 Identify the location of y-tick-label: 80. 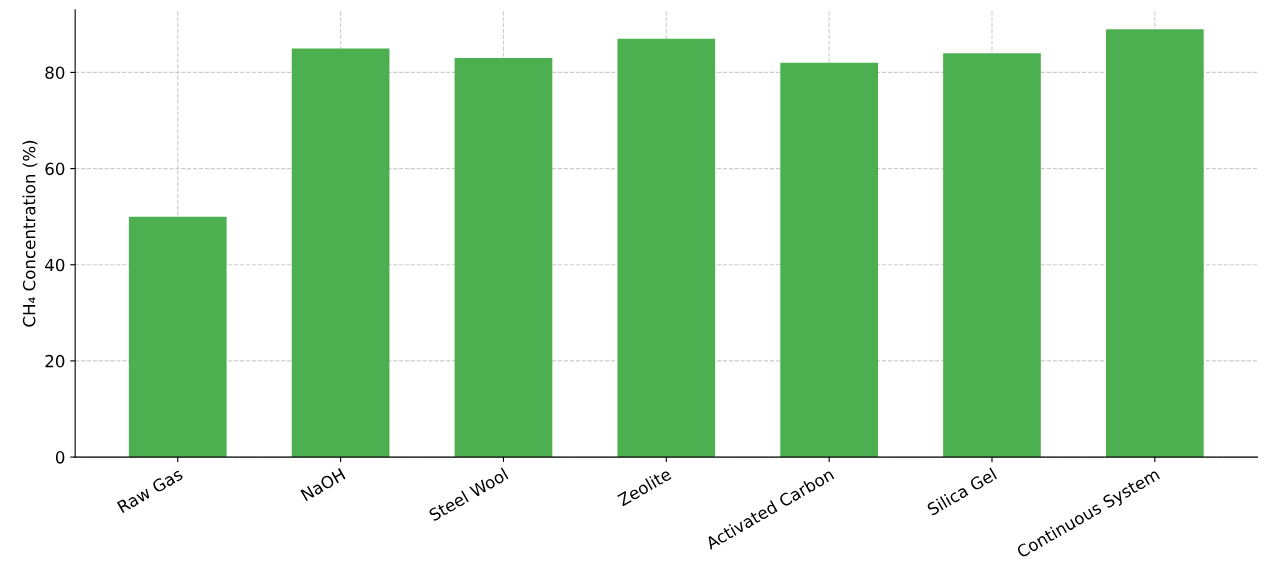
(55, 72).